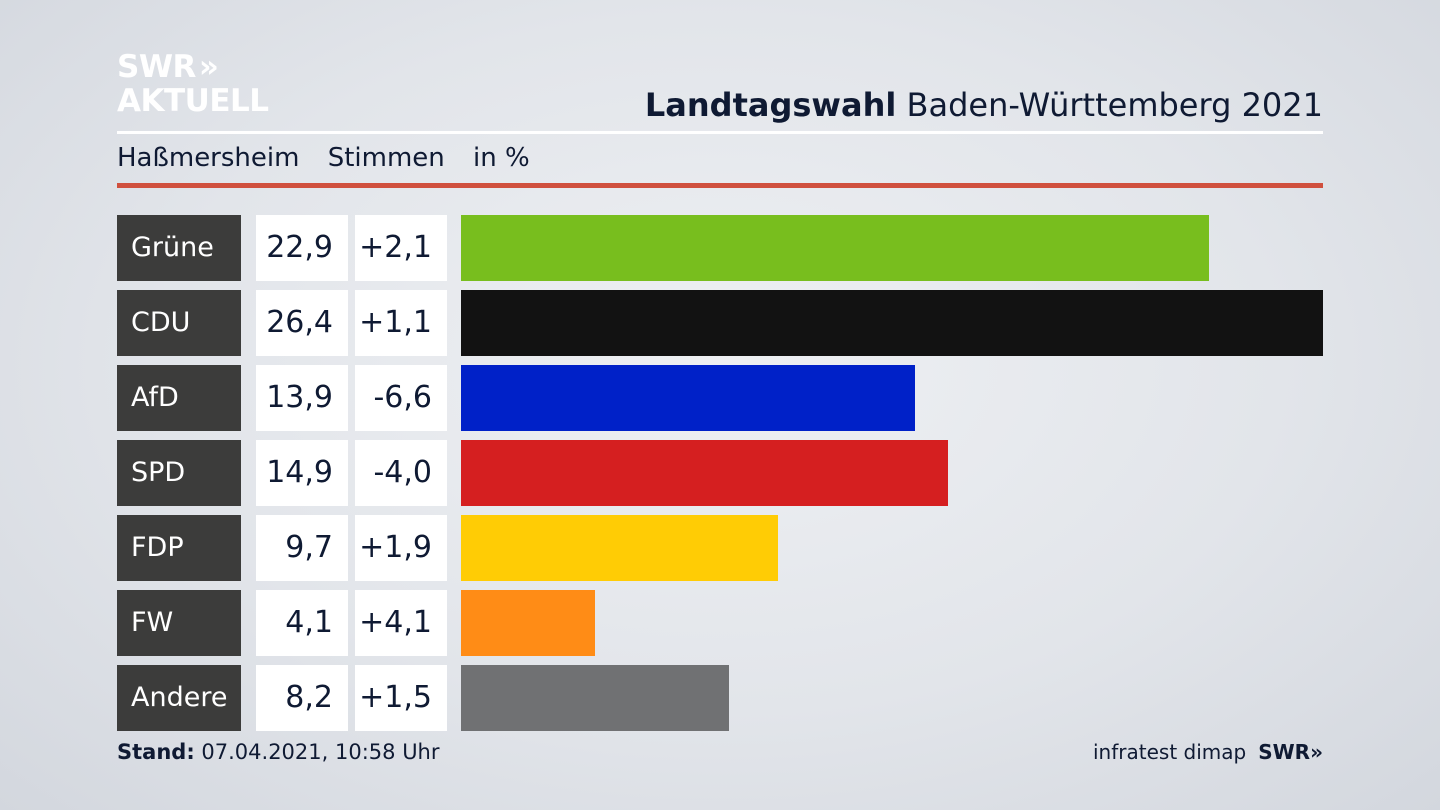 The width and height of the screenshot is (1440, 810). Describe the element at coordinates (302, 473) in the screenshot. I see `vote-share-value: 14,9` at that location.